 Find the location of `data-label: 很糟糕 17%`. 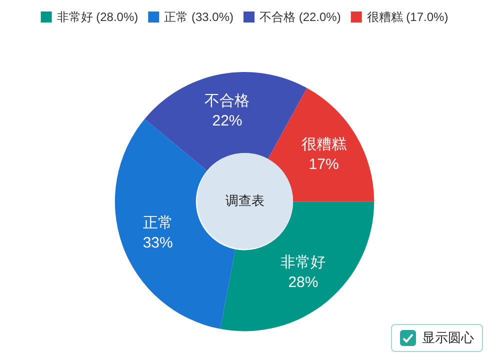

data-label: 很糟糕 17% is located at coordinates (323, 155).